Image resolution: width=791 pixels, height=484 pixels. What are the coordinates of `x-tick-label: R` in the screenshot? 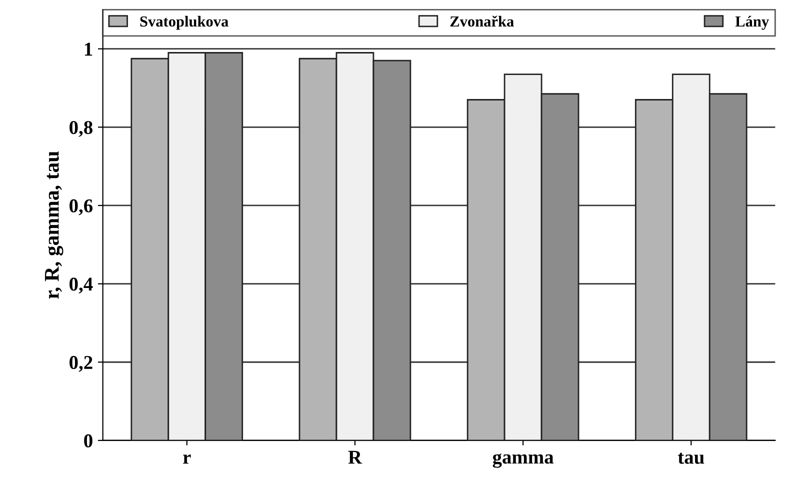 It's located at (355, 457).